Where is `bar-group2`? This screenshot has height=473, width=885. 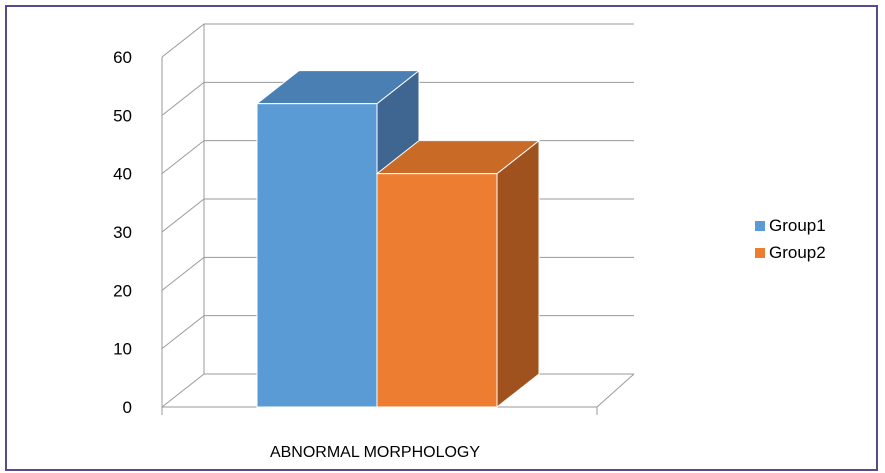 bar-group2 is located at coordinates (458, 274).